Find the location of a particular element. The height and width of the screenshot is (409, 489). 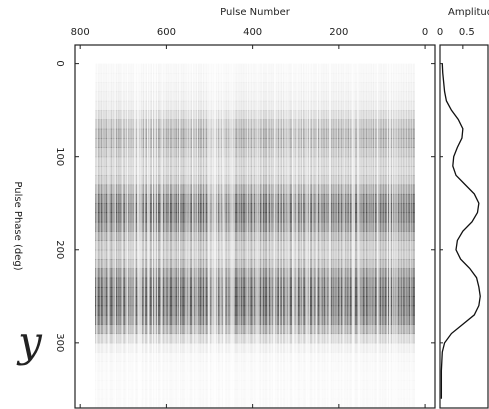

x-axis-label: Pulse Number is located at coordinates (255, 12).